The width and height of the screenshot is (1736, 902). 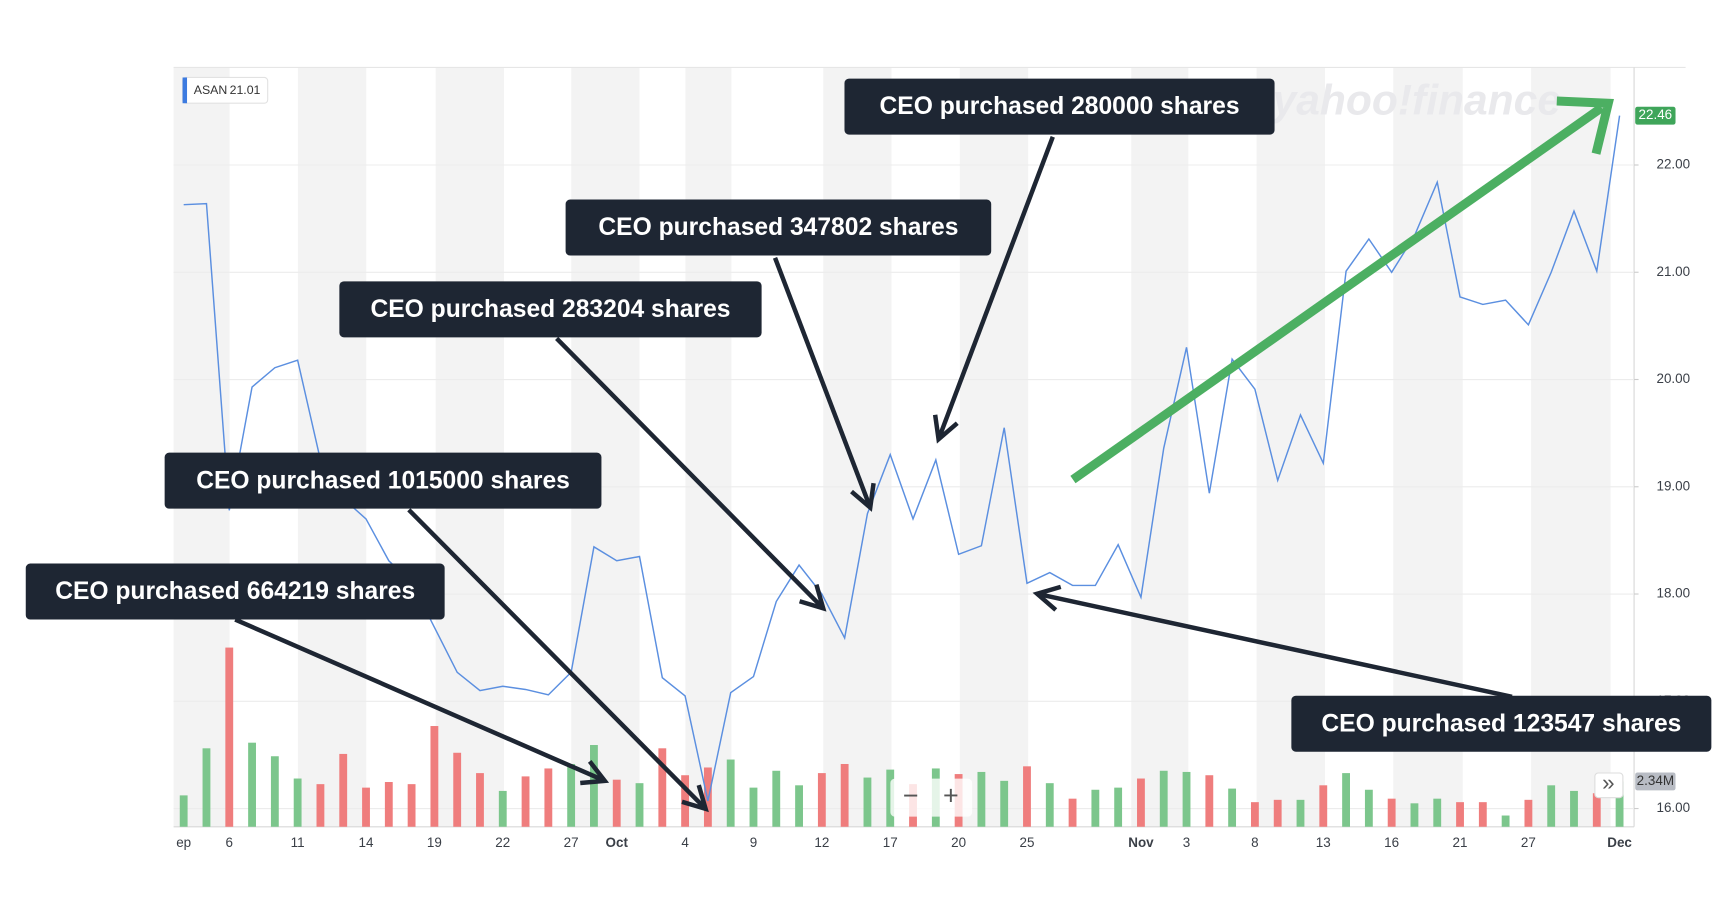 I want to click on annotation-text: CEO purchased 123547 shares, so click(x=1501, y=723).